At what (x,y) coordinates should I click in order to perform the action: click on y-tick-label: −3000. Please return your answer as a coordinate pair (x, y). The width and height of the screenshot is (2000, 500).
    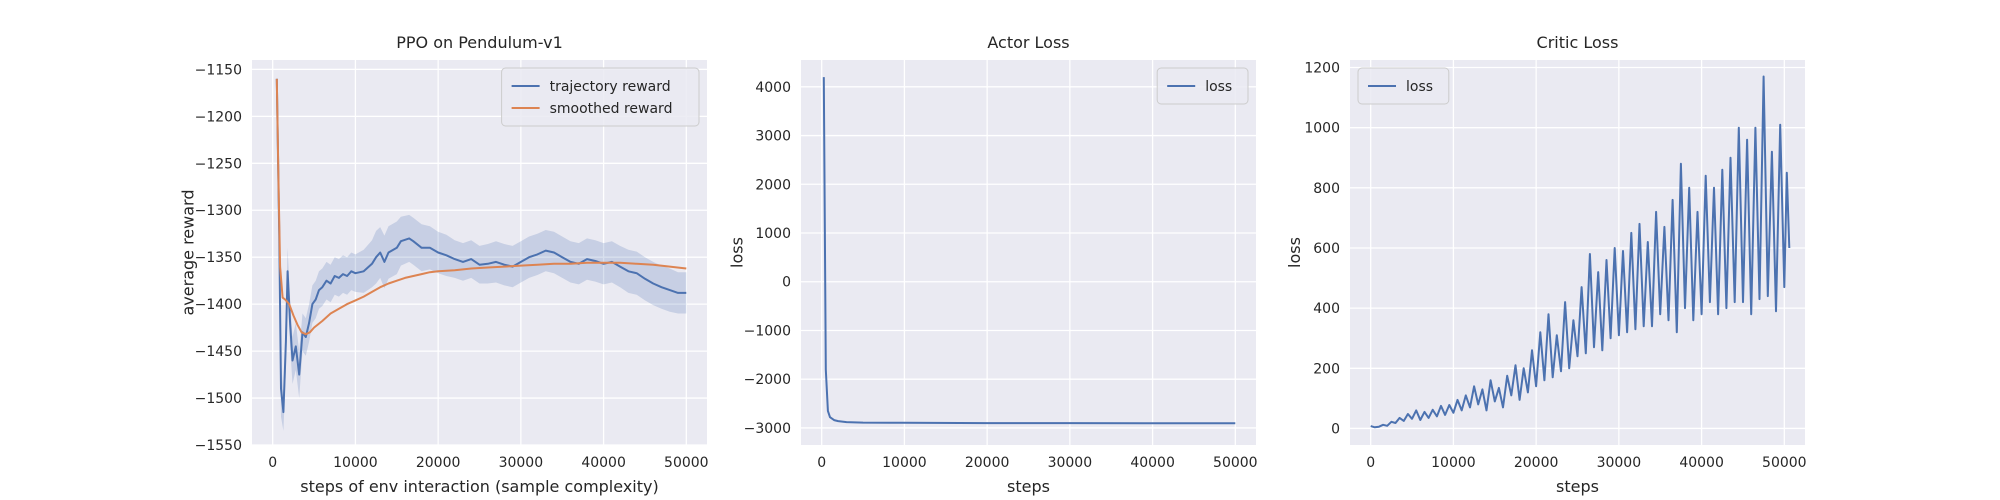
    Looking at the image, I should click on (767, 429).